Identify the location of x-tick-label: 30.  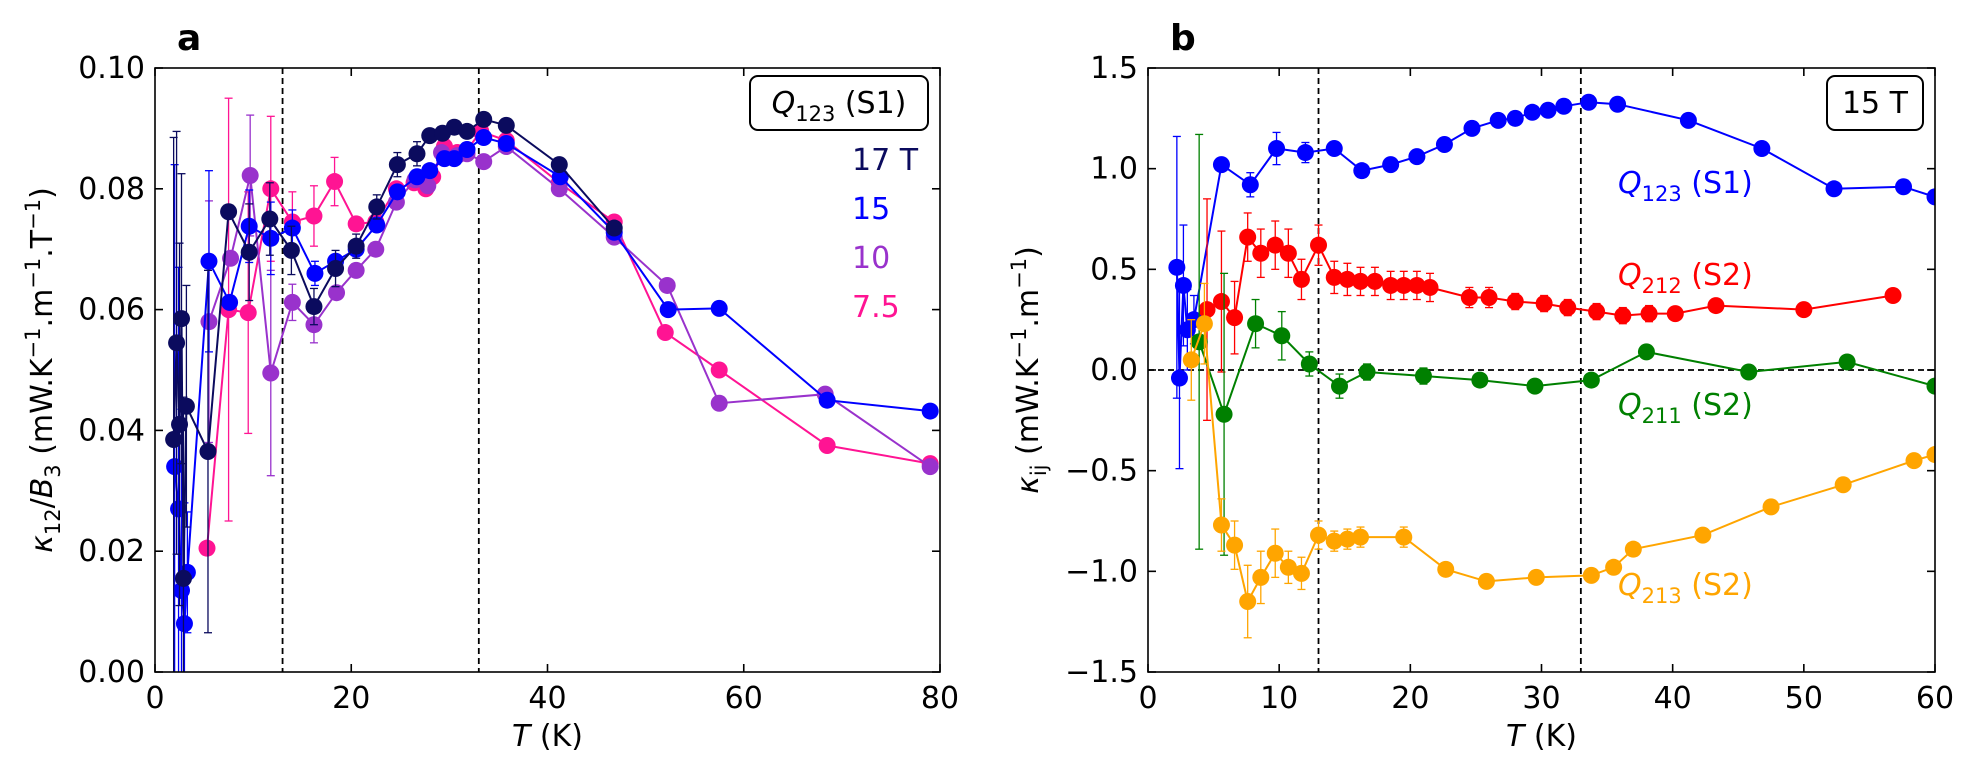
(1541, 698).